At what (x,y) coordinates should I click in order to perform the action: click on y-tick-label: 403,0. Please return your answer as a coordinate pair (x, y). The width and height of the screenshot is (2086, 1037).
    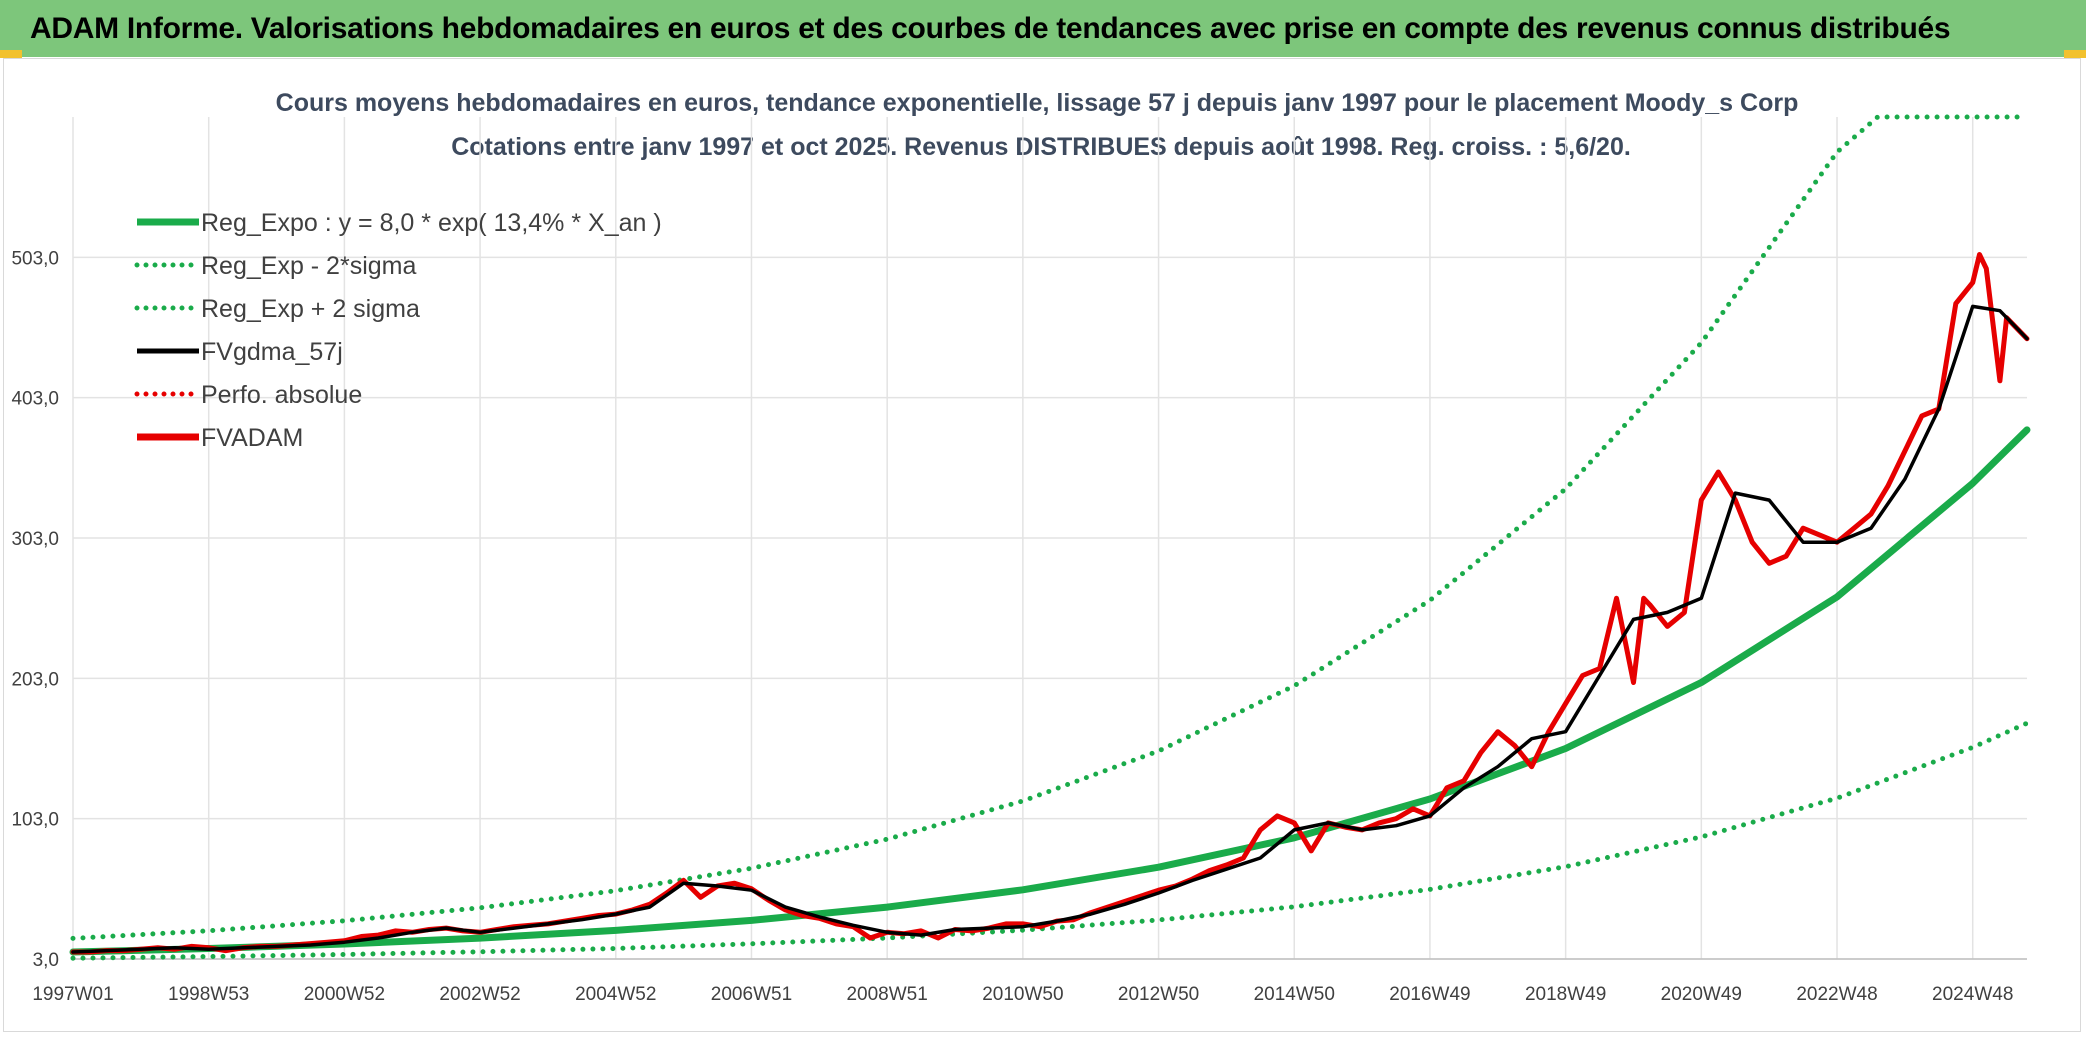
    Looking at the image, I should click on (35, 399).